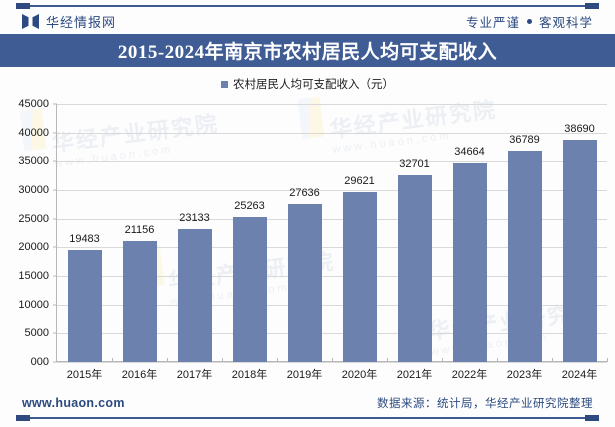  What do you see at coordinates (33, 104) in the screenshot?
I see `y-axis-tick-label: 45000` at bounding box center [33, 104].